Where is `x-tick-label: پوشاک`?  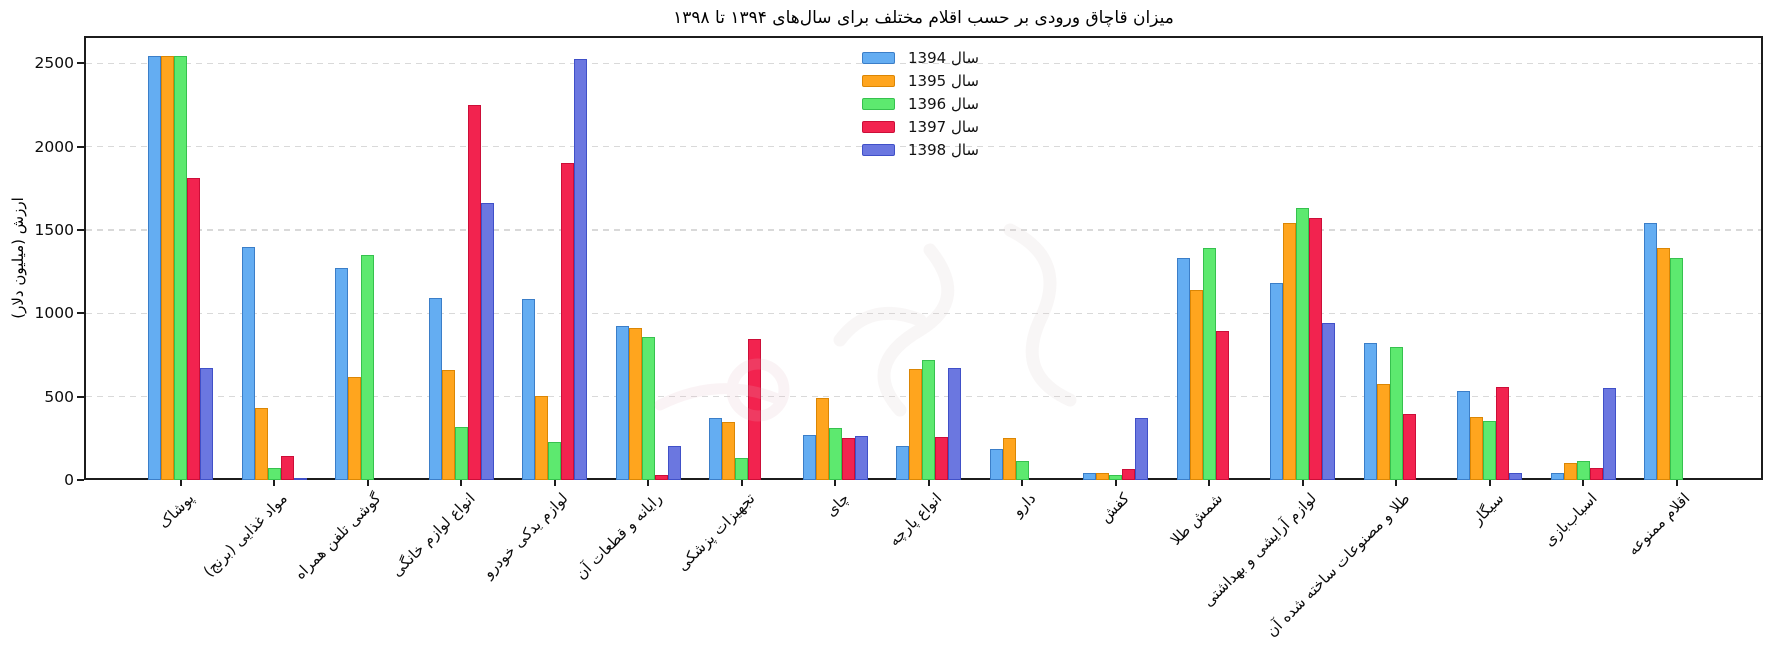 x-tick-label: پوشاک is located at coordinates (176, 511).